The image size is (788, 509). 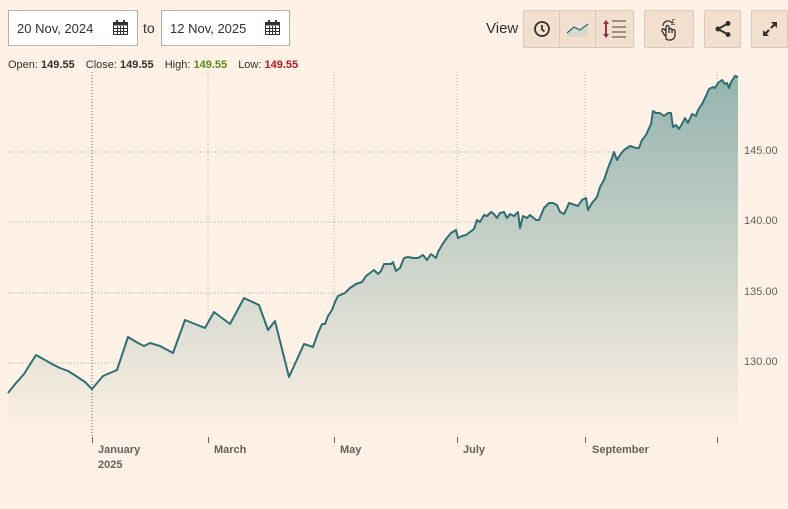 I want to click on from-date-input: 20 Nov, 2024, so click(x=73, y=28).